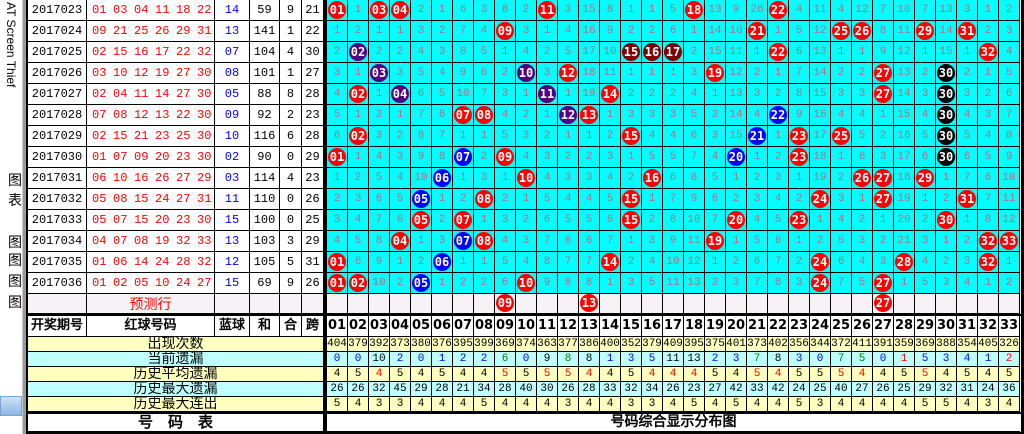 The width and height of the screenshot is (1024, 434). Describe the element at coordinates (862, 326) in the screenshot. I see `header-number: 26` at that location.